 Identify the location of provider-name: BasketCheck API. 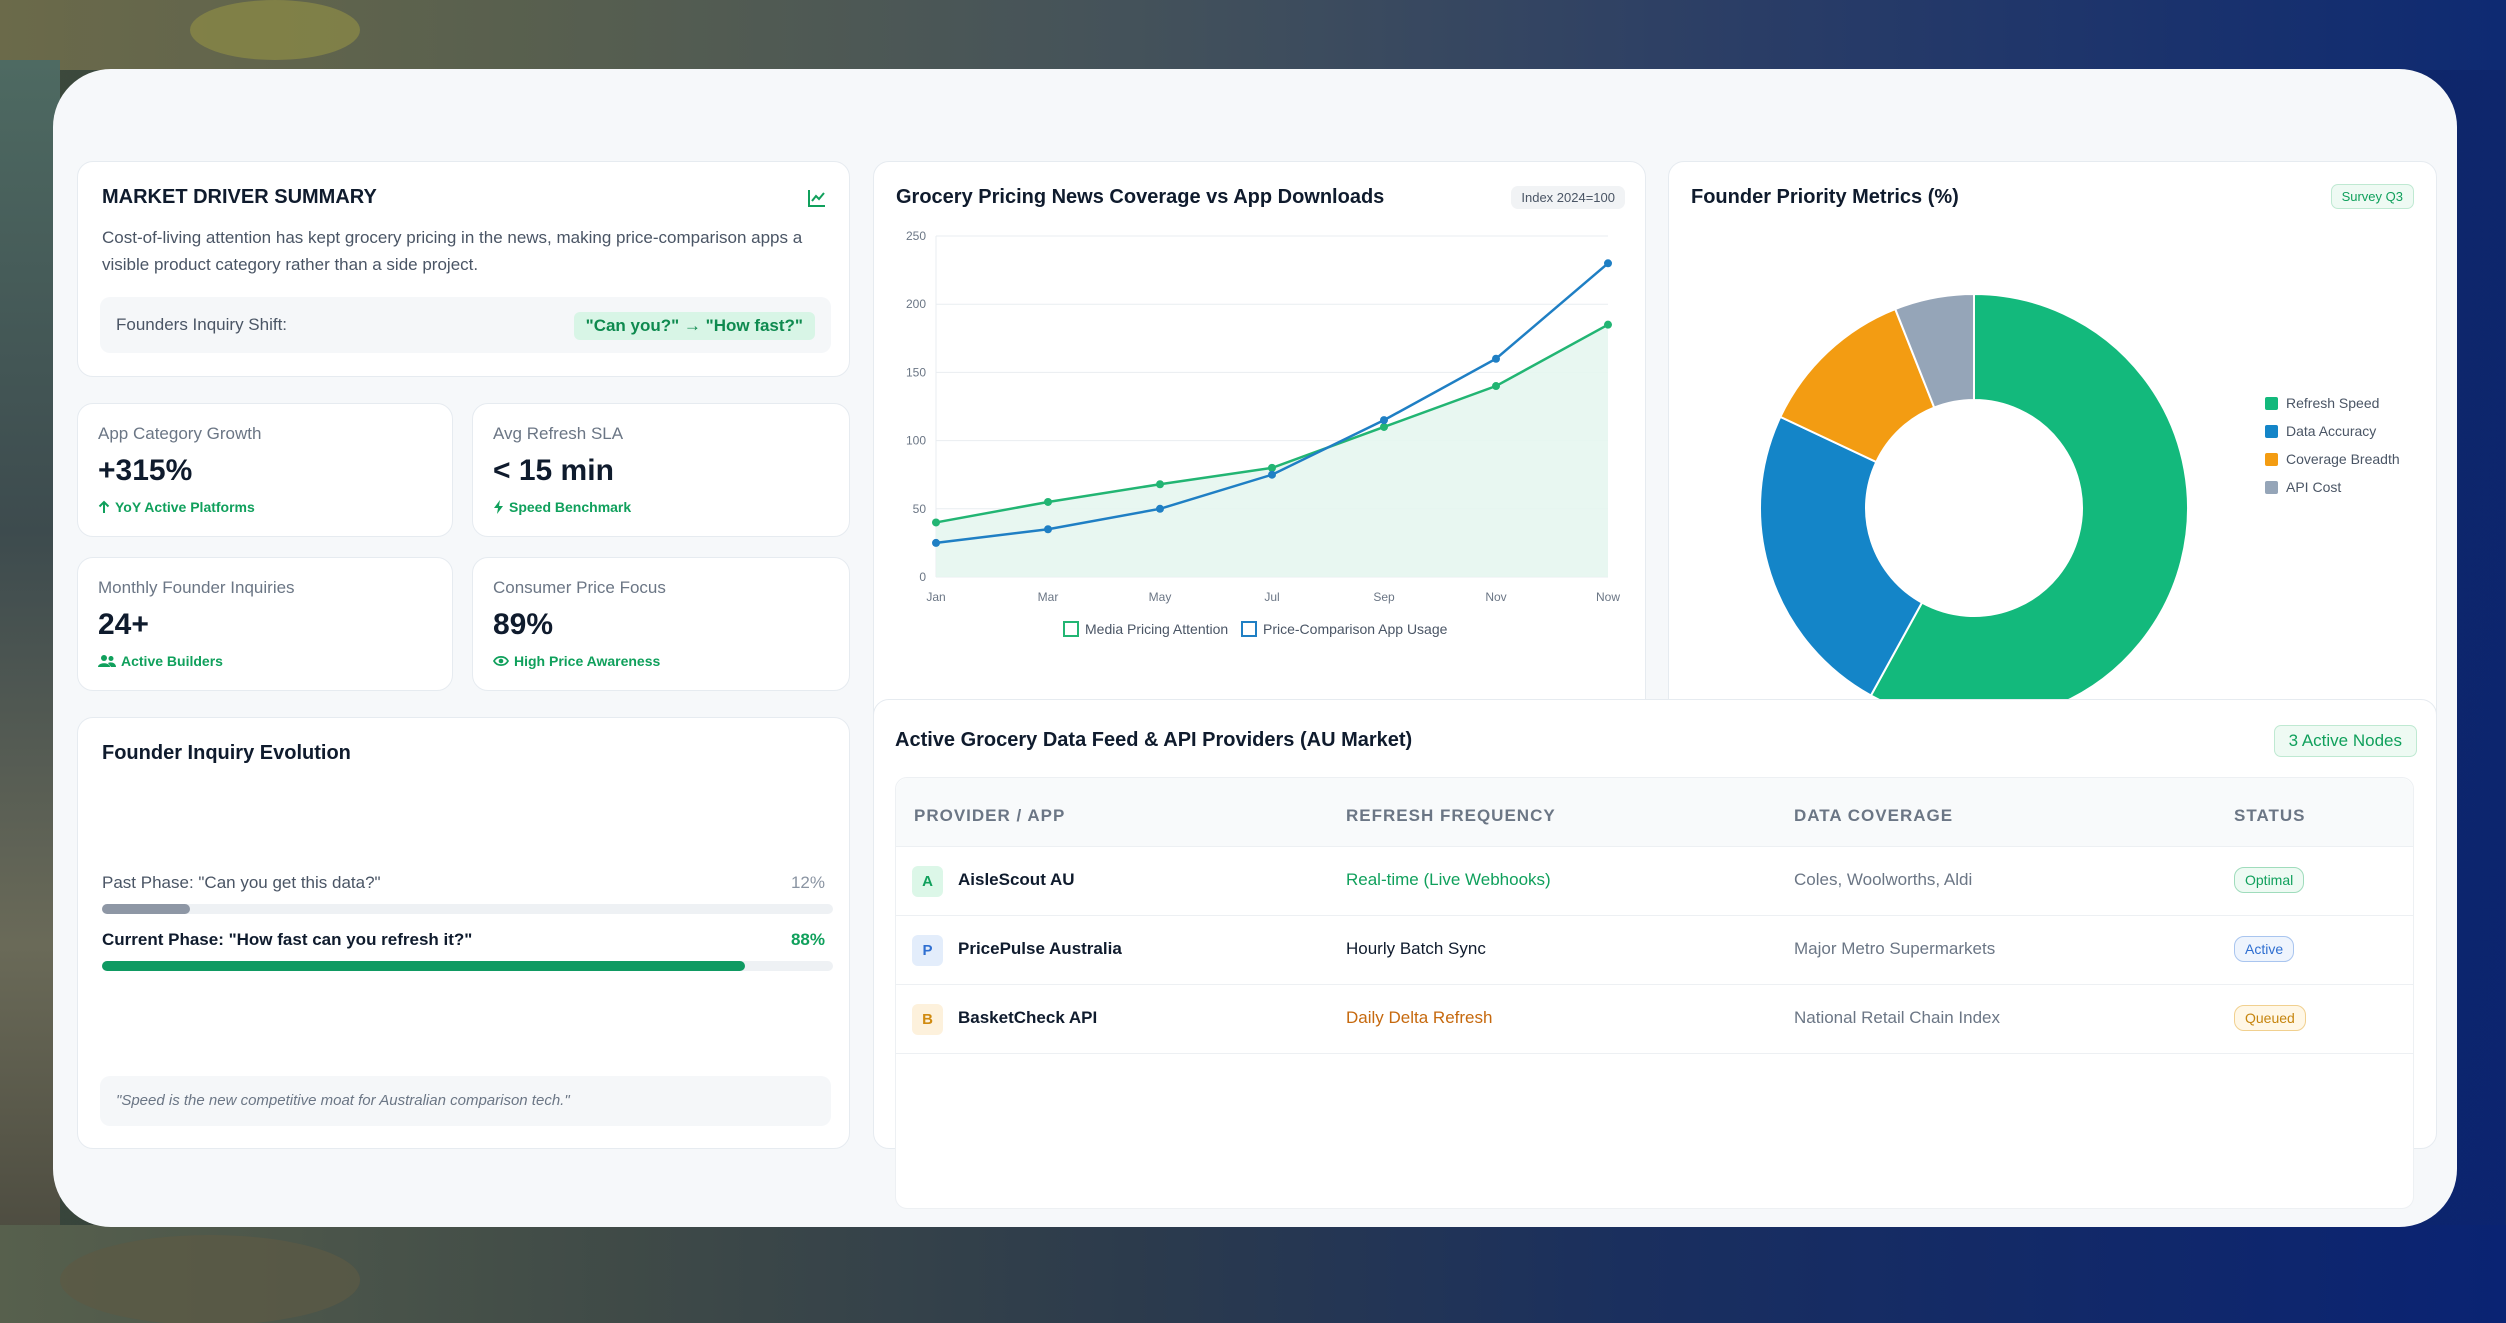
(1028, 1017).